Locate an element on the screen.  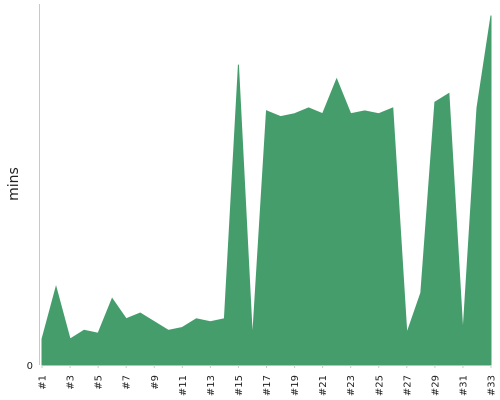
x-tick-label: #7 is located at coordinates (127, 382).